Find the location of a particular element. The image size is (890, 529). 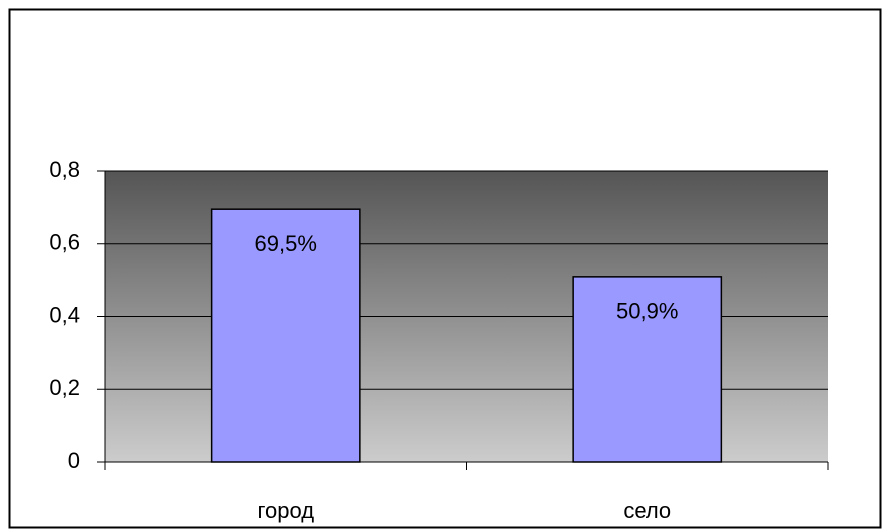

data-label: 50,9% is located at coordinates (647, 311).